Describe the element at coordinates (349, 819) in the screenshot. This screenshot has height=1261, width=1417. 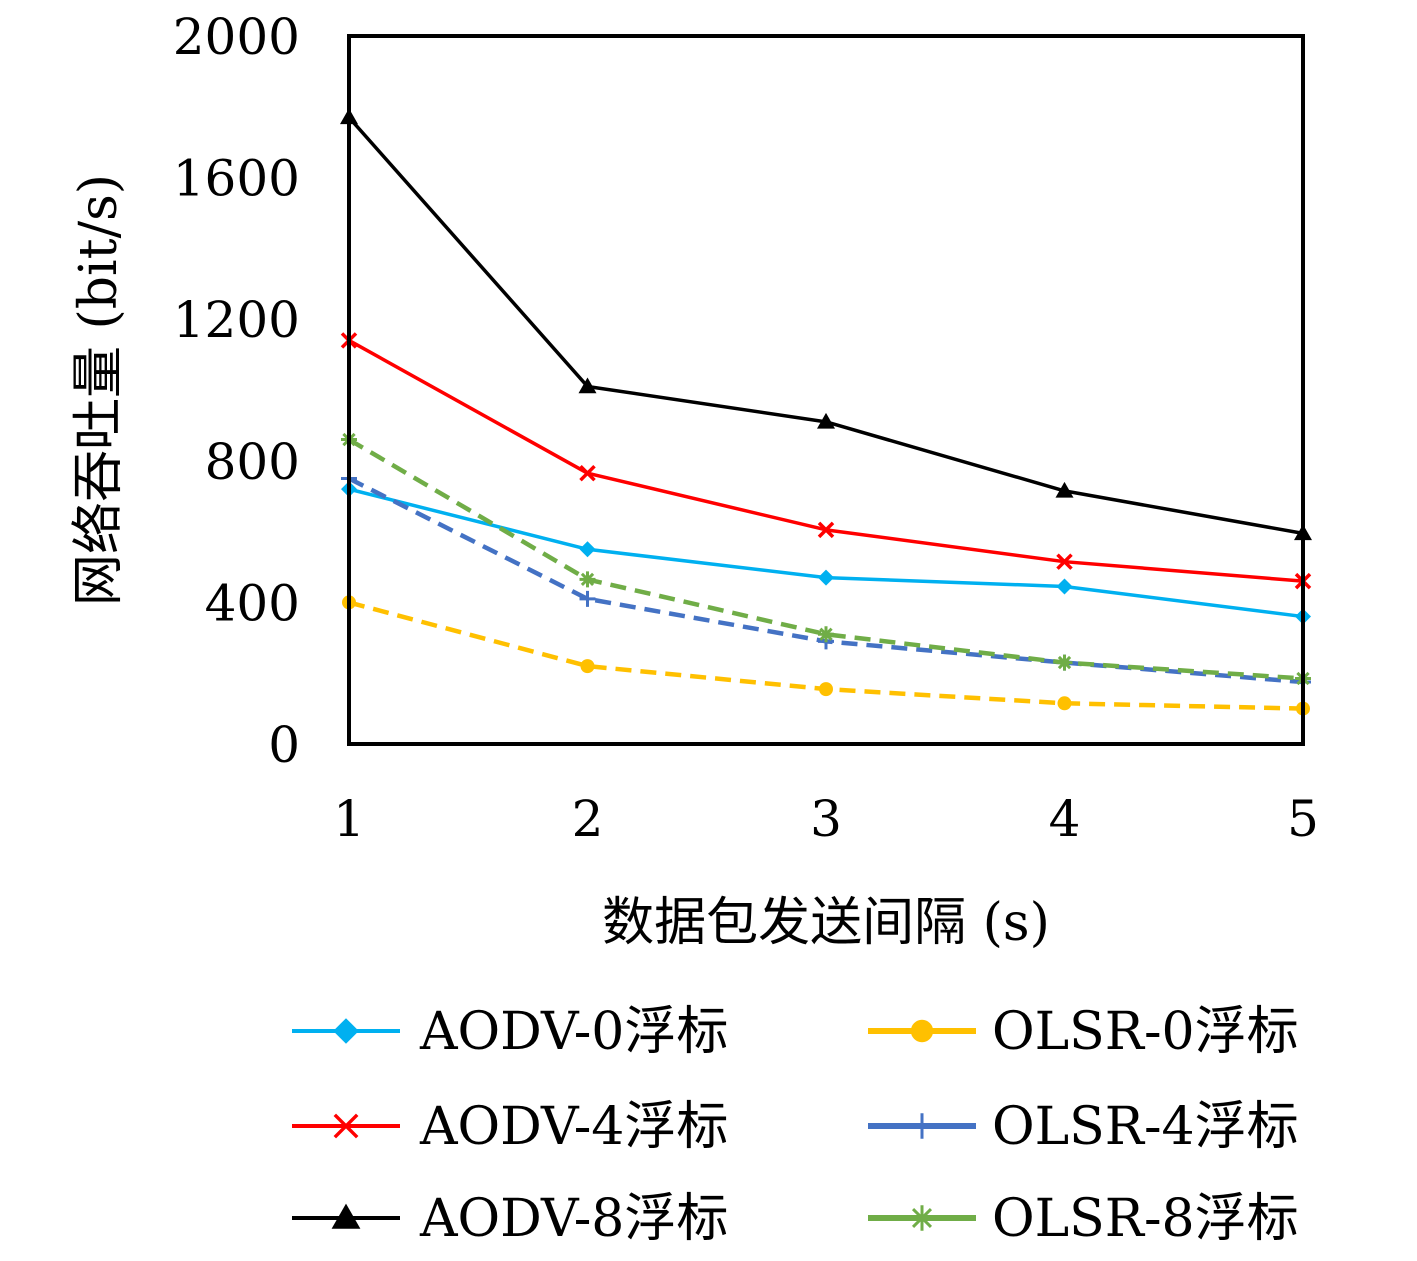
I see `x-tick-label: 1` at that location.